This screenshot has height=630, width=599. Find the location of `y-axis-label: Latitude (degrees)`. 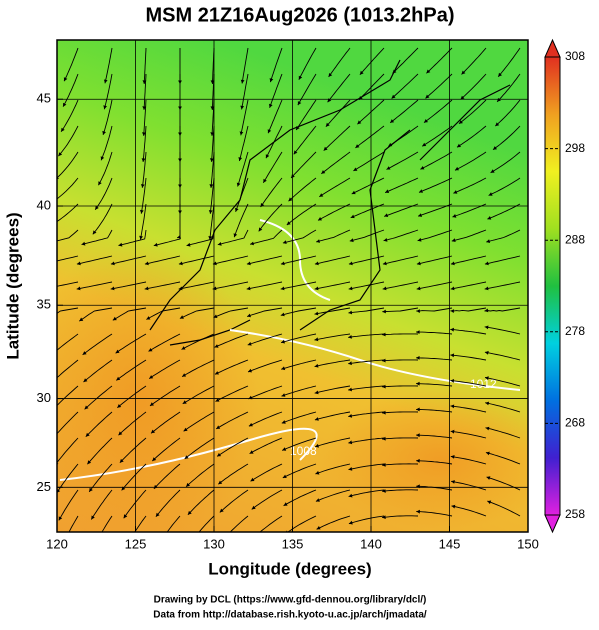

y-axis-label: Latitude (degrees) is located at coordinates (12, 285).